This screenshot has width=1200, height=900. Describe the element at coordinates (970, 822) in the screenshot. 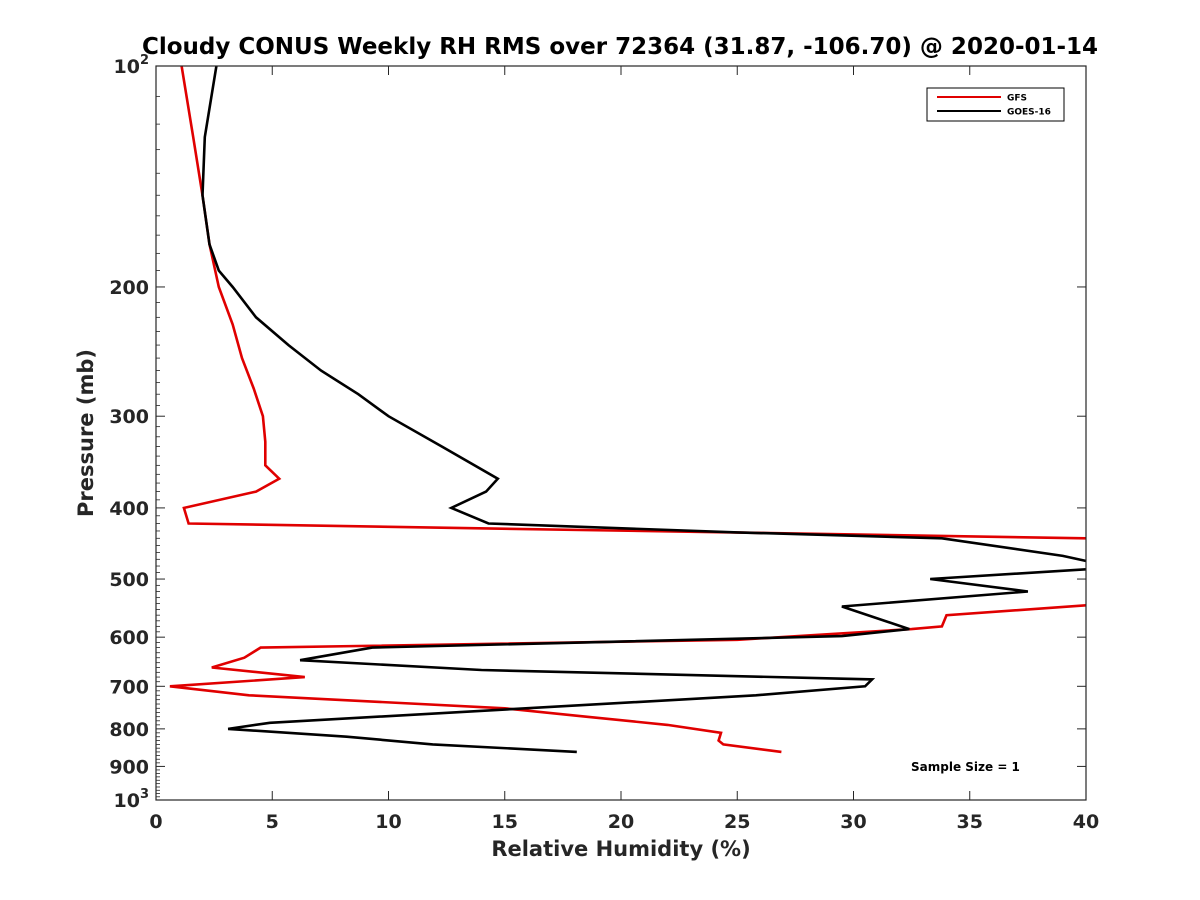

I see `x-tick-label: 35` at that location.